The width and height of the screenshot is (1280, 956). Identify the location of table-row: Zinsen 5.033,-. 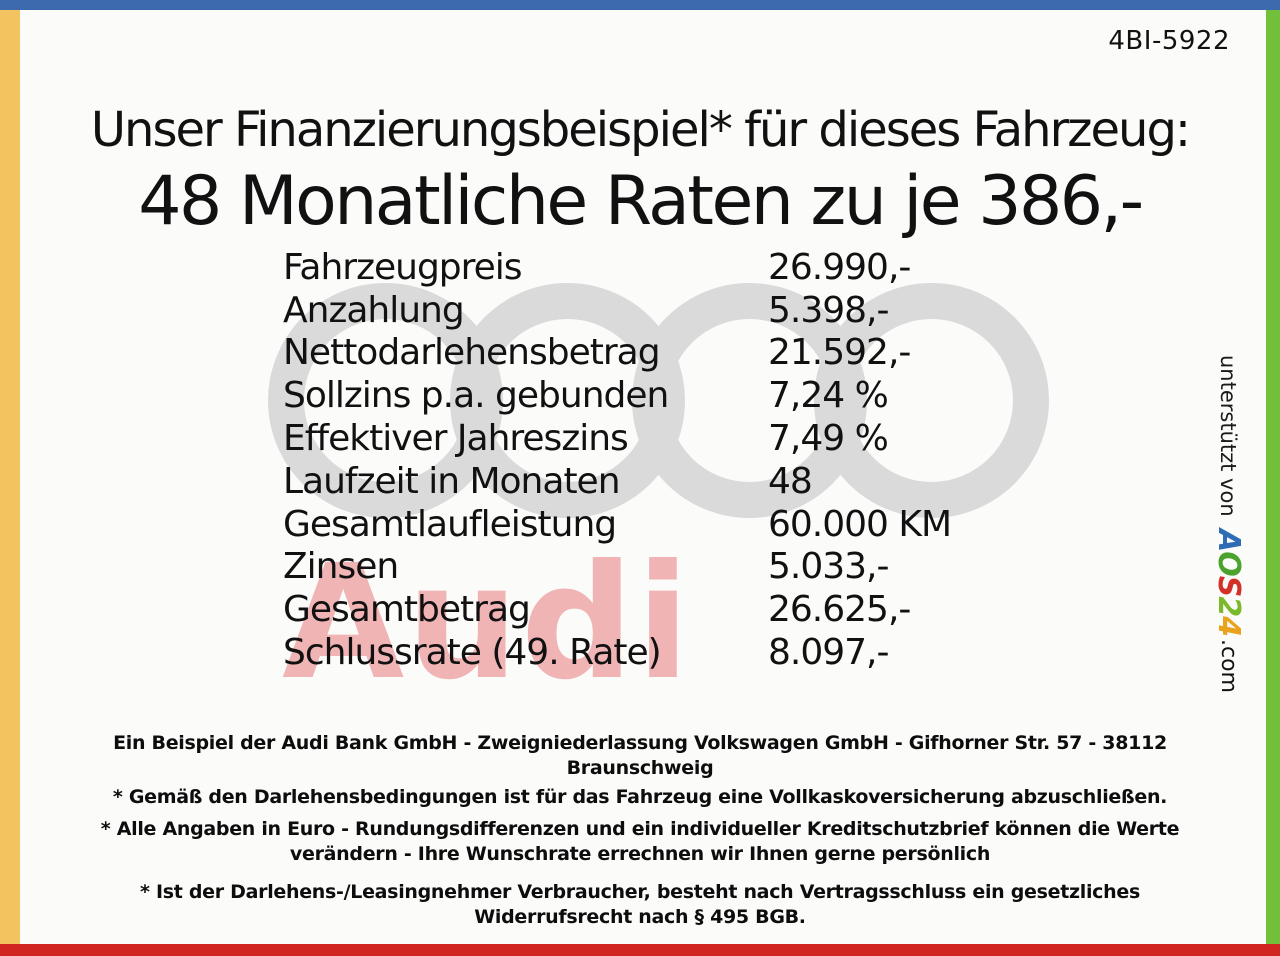
(617, 567).